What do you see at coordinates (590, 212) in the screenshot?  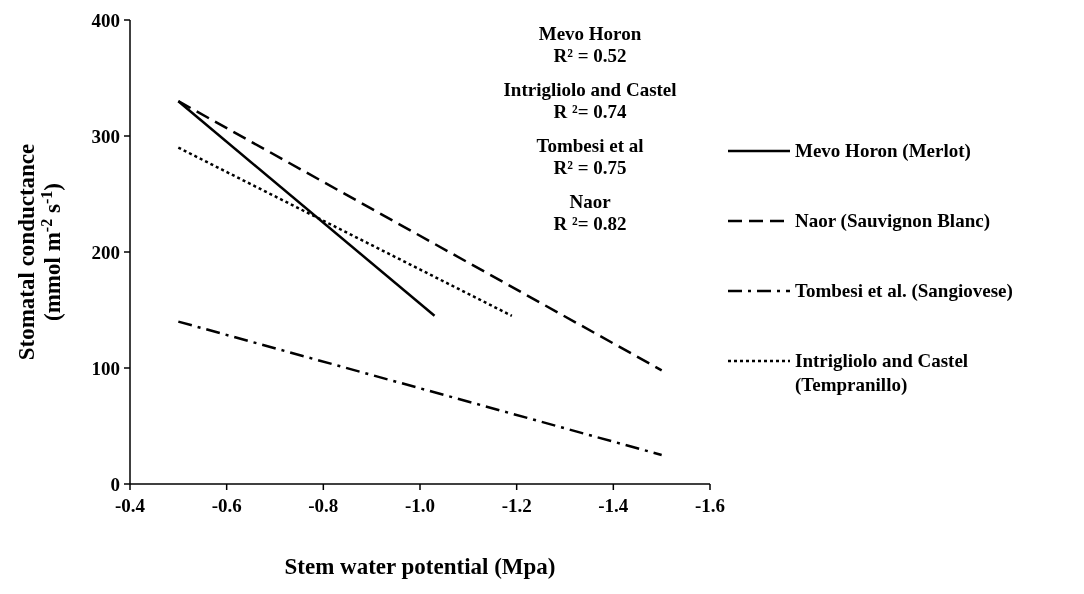 I see `annotation: Naor R ²= 0.82` at bounding box center [590, 212].